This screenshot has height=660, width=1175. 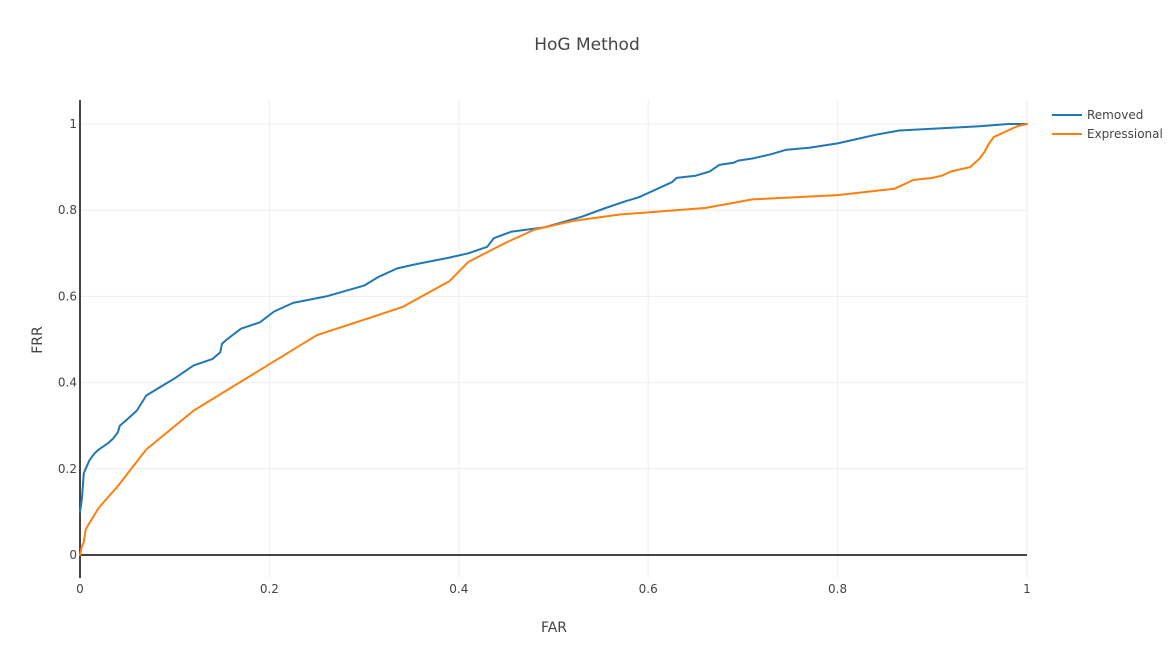 I want to click on y-tick-label: 0.2, so click(x=67, y=469).